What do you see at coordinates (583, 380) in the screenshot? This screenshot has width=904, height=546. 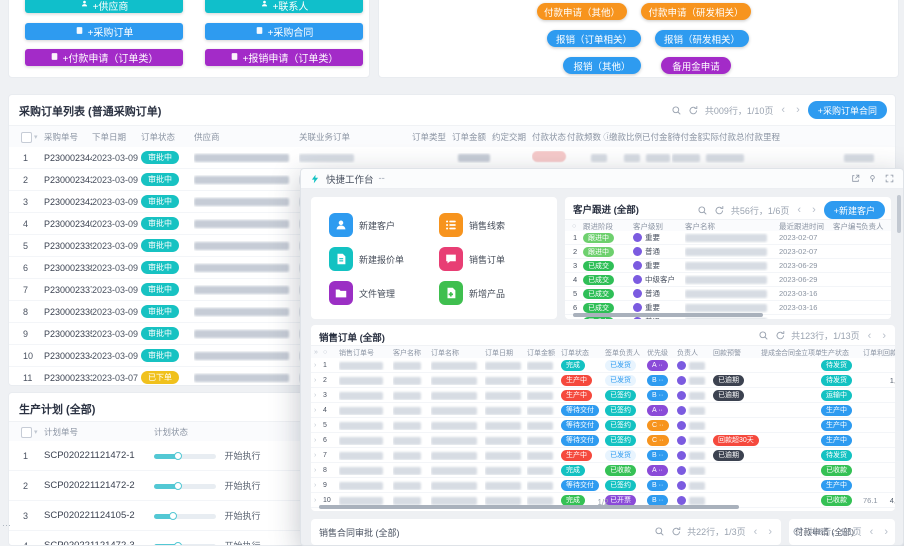 I see `order-status-cell: 生产中` at bounding box center [583, 380].